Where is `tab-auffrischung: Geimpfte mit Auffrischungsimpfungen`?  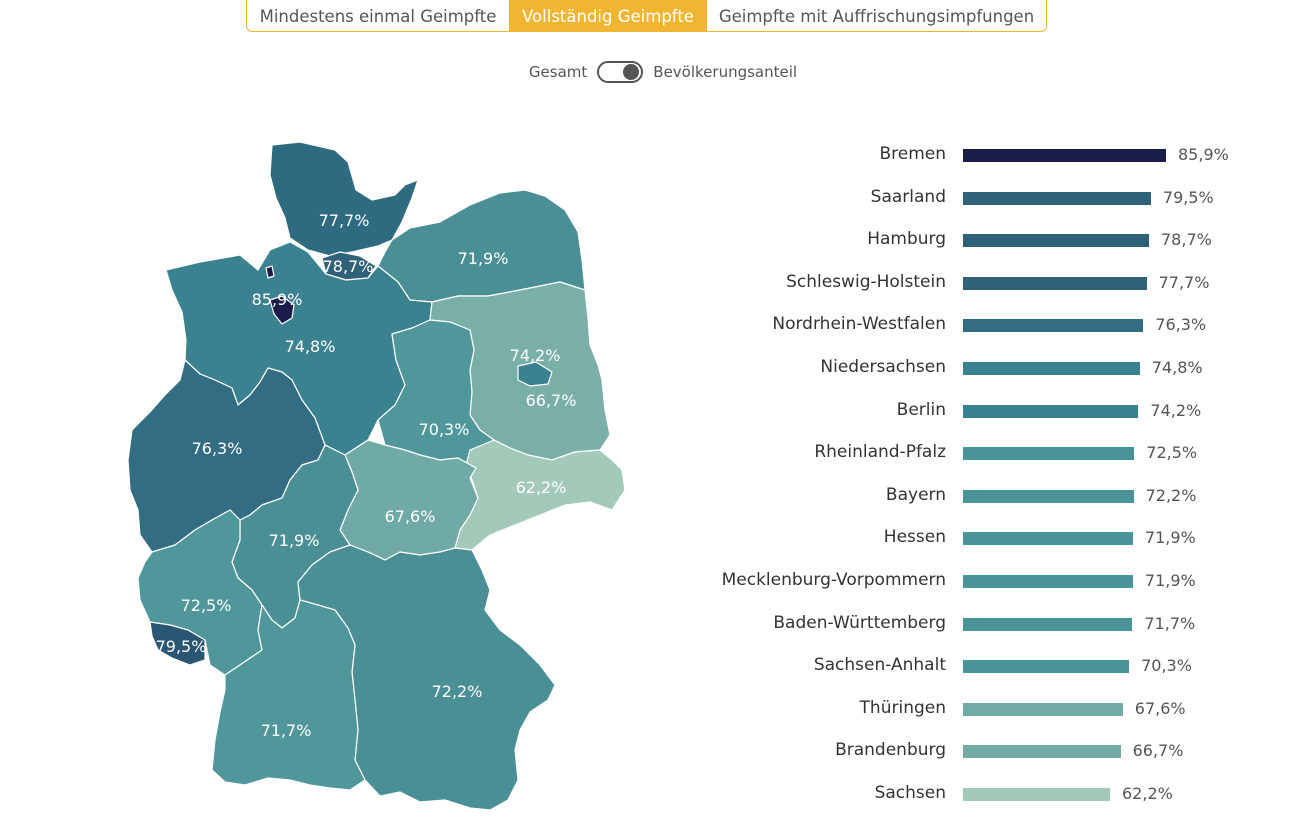
tab-auffrischung: Geimpfte mit Auffrischungsimpfungen is located at coordinates (876, 15).